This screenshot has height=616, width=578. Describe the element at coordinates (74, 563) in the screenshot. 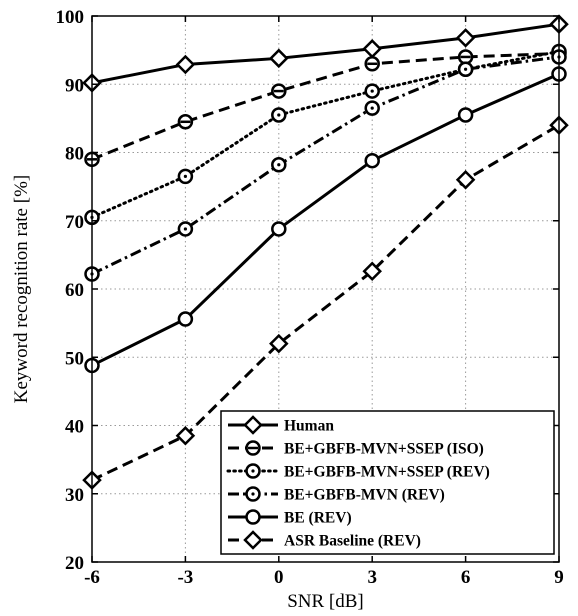

I see `y-tick-label: 20` at that location.